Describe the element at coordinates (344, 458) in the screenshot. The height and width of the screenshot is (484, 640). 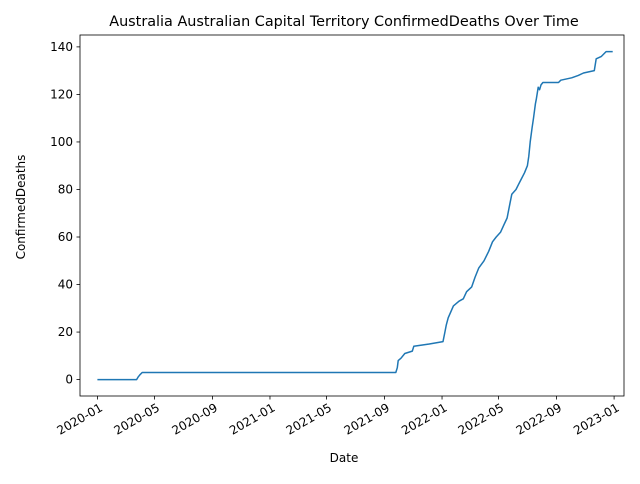
I see `x-axis-label: Date` at that location.